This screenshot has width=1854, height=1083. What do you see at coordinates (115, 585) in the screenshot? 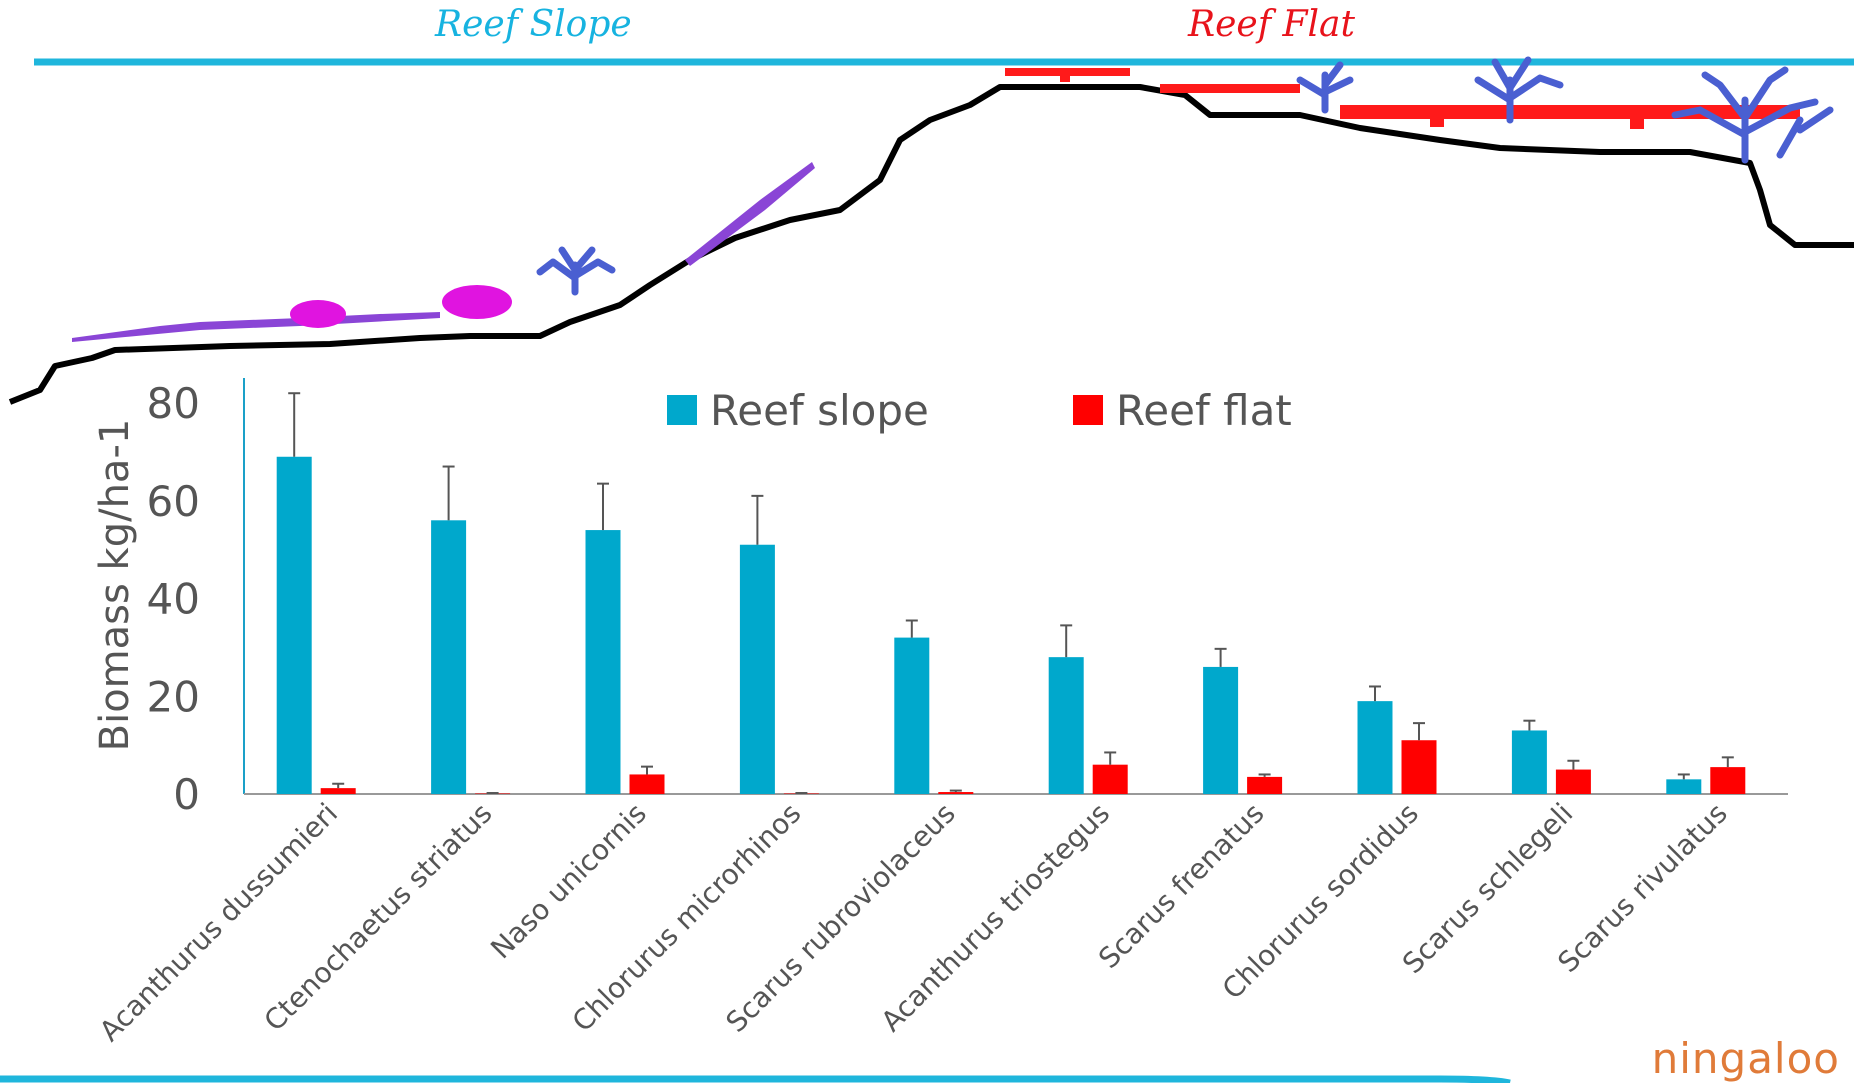
I see `y-axis-label: Biomass kg/ha-1` at bounding box center [115, 585].